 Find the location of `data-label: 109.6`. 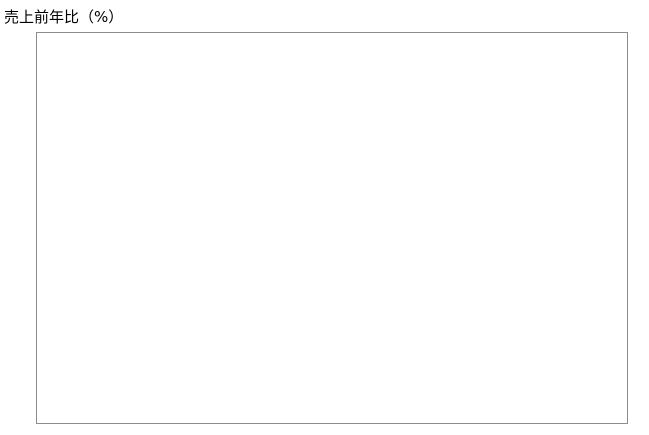

data-label: 109.6 is located at coordinates (310, 295).